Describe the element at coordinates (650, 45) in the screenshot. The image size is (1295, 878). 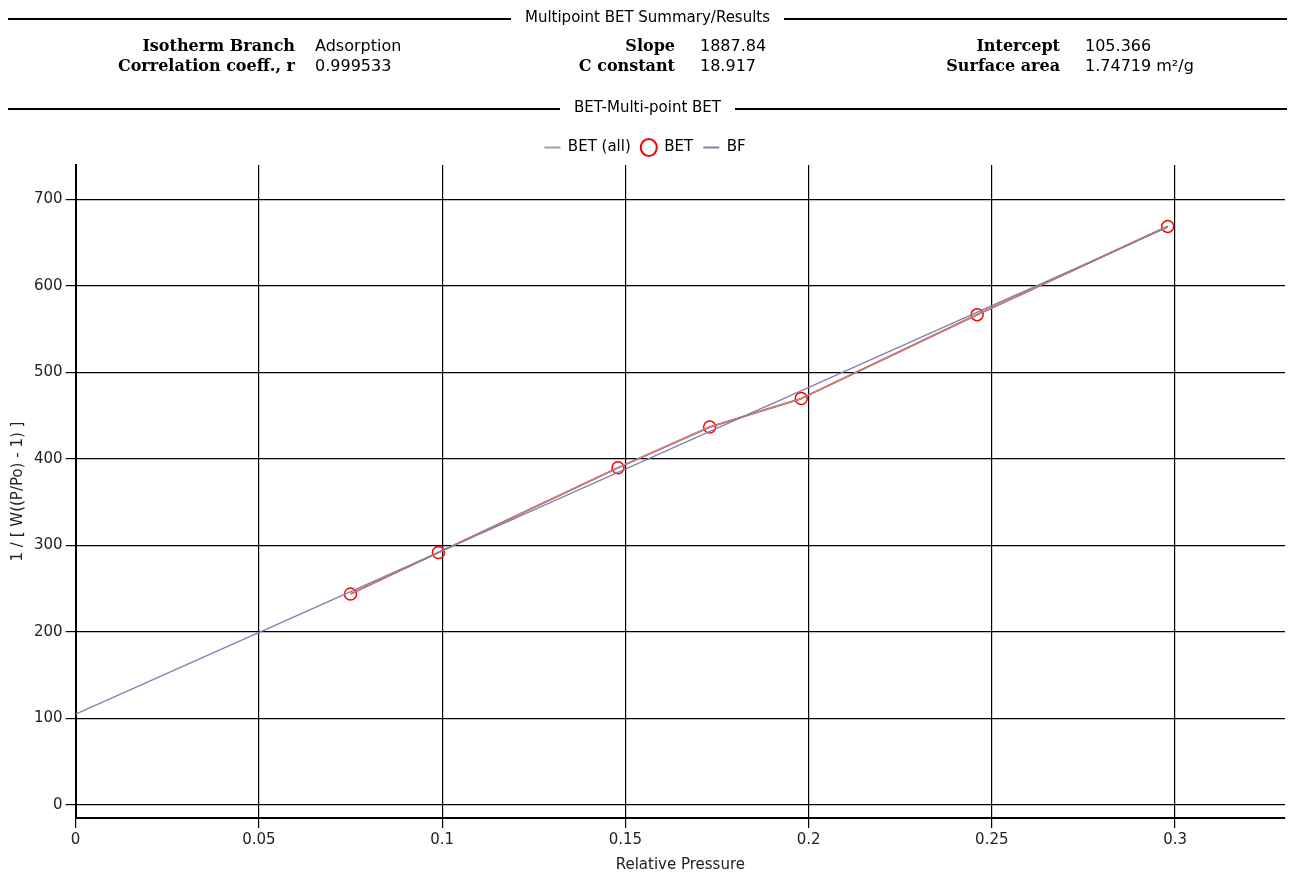
I see `text: Slope` at that location.